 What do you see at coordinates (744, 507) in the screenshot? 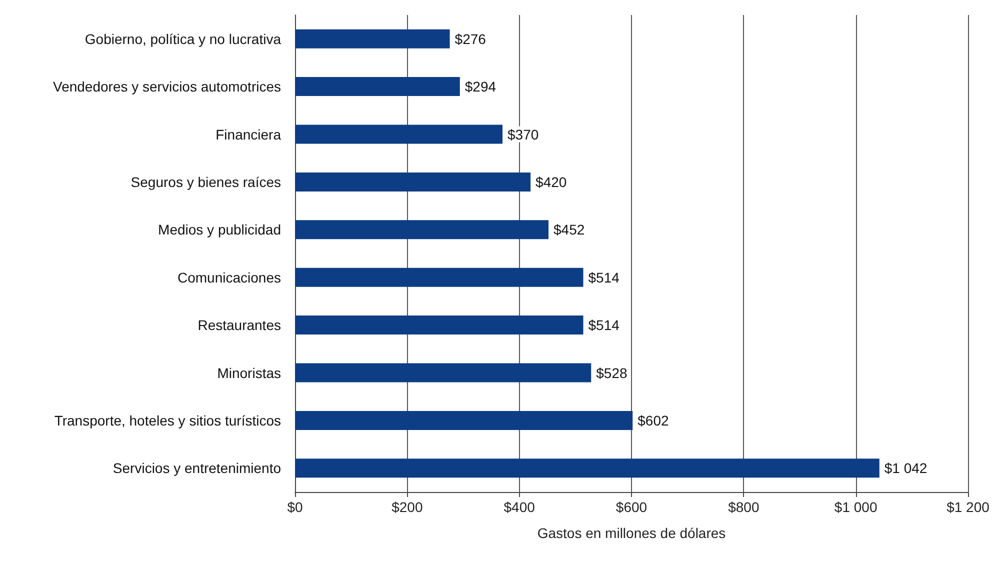
I see `x-tick-label: $800` at bounding box center [744, 507].